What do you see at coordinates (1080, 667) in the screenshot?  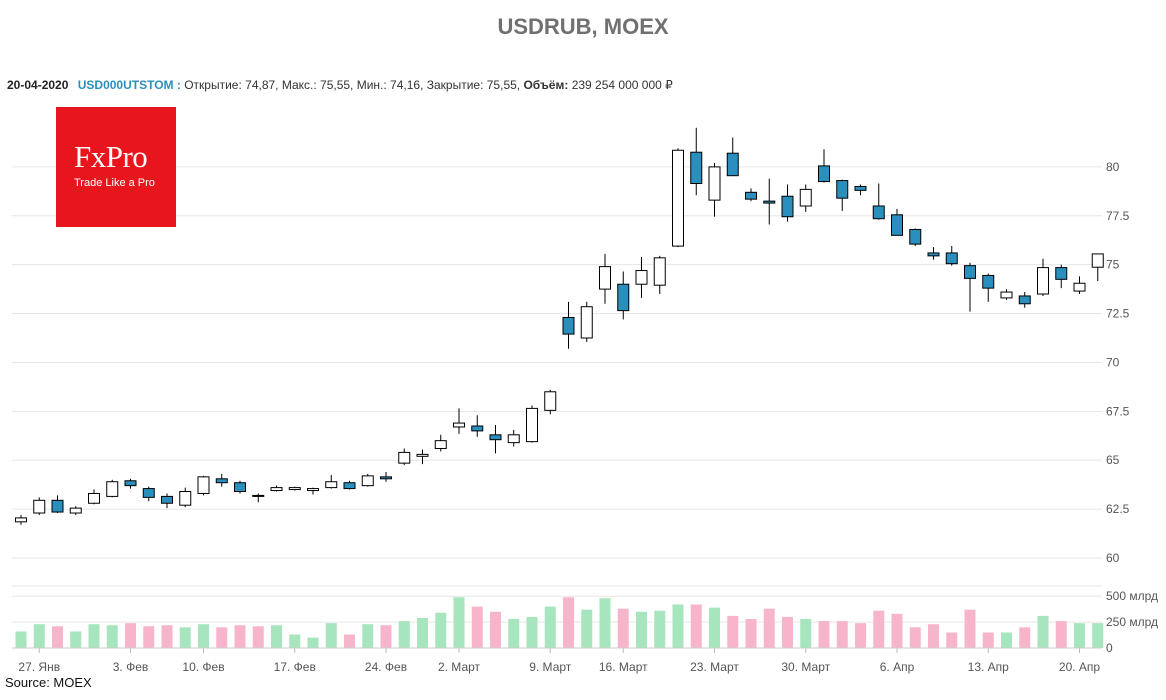 I see `date-tick-label: 20. Апр` at bounding box center [1080, 667].